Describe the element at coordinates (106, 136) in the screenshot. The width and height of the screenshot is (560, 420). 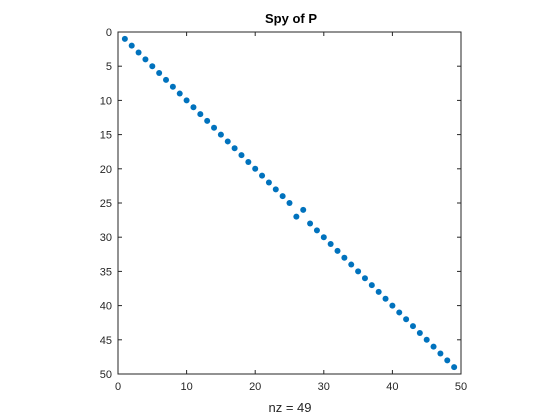
I see `y-tick-label: 15` at that location.